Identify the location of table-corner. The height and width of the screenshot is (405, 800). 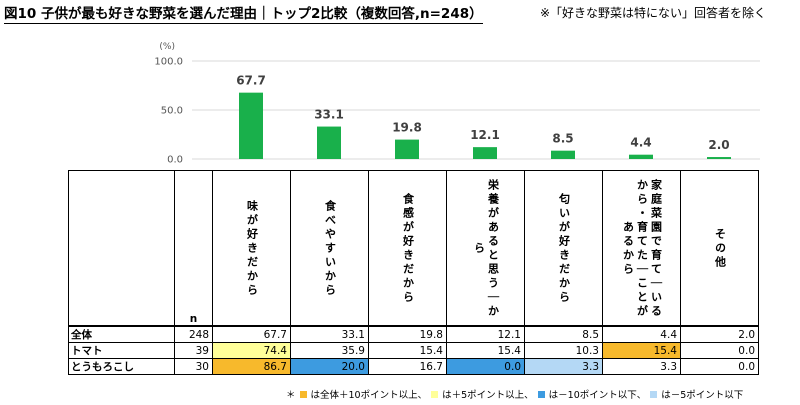
(121, 248).